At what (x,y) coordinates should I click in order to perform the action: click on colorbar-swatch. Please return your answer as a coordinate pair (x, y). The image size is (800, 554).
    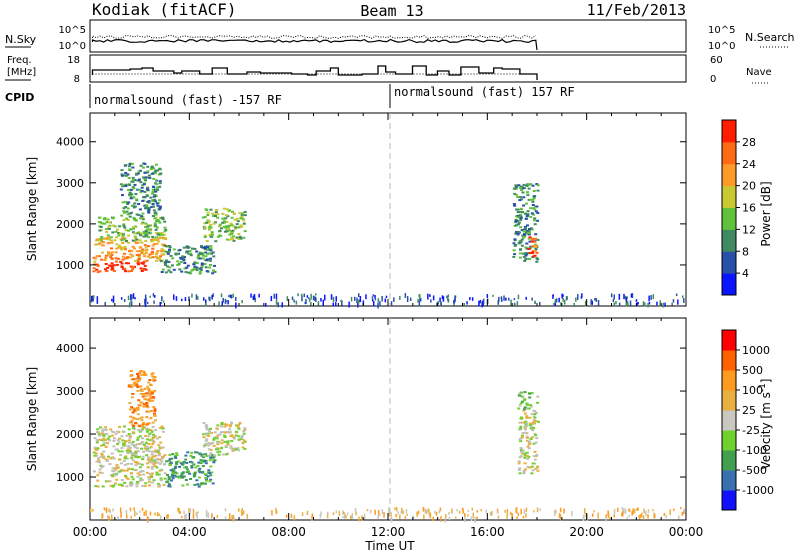
    Looking at the image, I should click on (729, 500).